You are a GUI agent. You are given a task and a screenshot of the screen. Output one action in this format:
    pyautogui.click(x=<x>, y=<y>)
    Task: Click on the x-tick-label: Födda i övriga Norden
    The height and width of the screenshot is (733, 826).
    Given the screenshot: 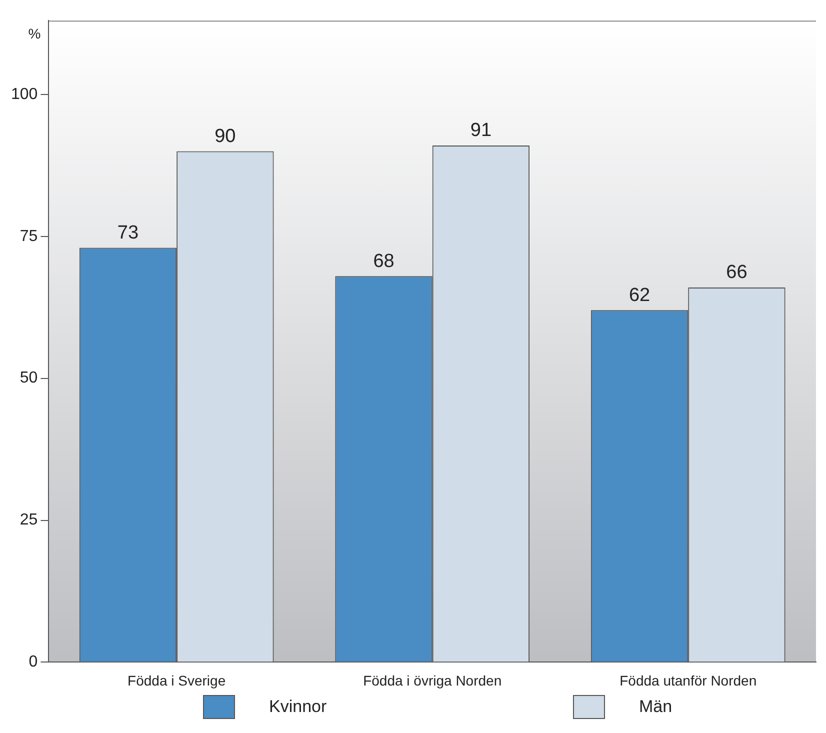 What is the action you would take?
    pyautogui.click(x=432, y=680)
    